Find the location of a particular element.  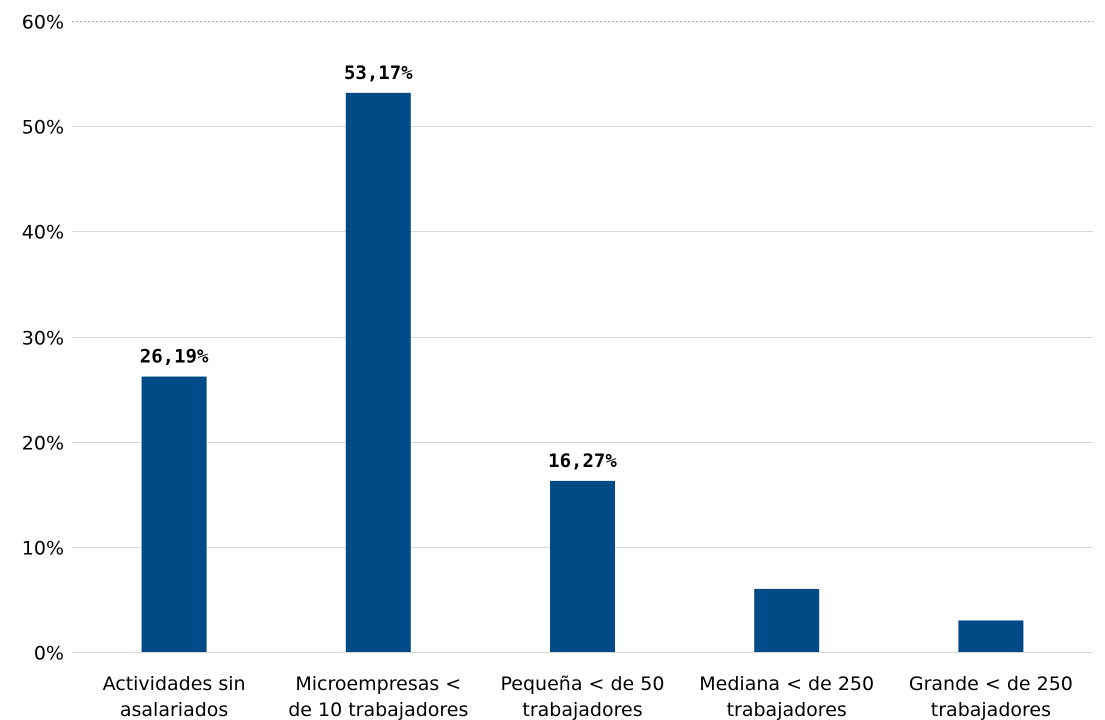

data-label-2: 16,27% is located at coordinates (582, 461).